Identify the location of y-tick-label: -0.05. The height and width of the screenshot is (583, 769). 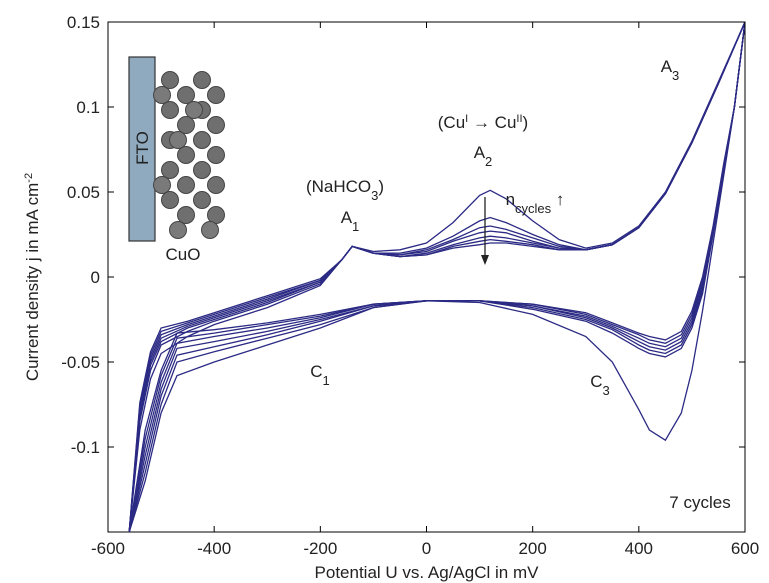
(80, 362).